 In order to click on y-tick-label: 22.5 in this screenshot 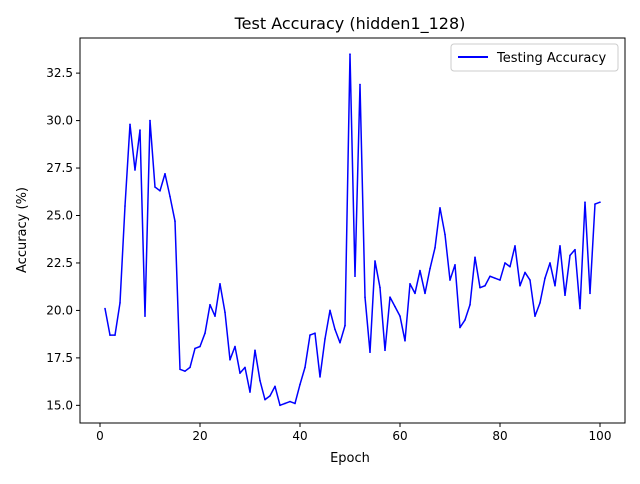, I will do `click(59, 263)`.